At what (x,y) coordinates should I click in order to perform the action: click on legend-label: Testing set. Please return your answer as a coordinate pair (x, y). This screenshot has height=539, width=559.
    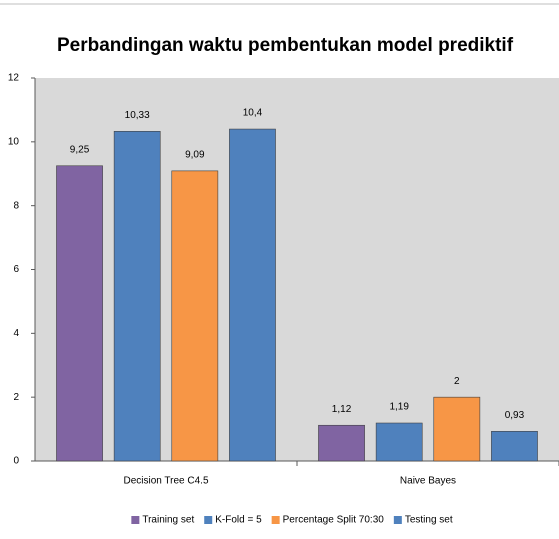
    Looking at the image, I should click on (429, 520).